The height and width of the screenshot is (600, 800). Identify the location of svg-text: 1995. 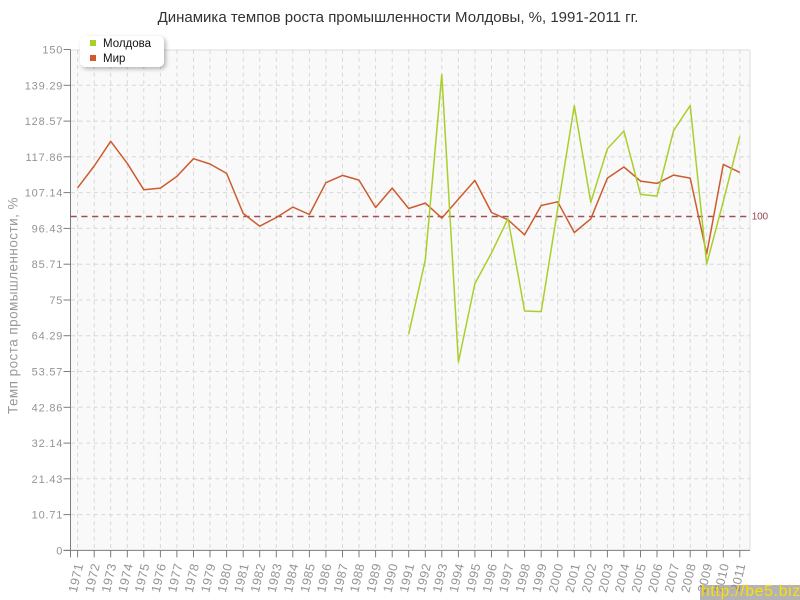
(473, 578).